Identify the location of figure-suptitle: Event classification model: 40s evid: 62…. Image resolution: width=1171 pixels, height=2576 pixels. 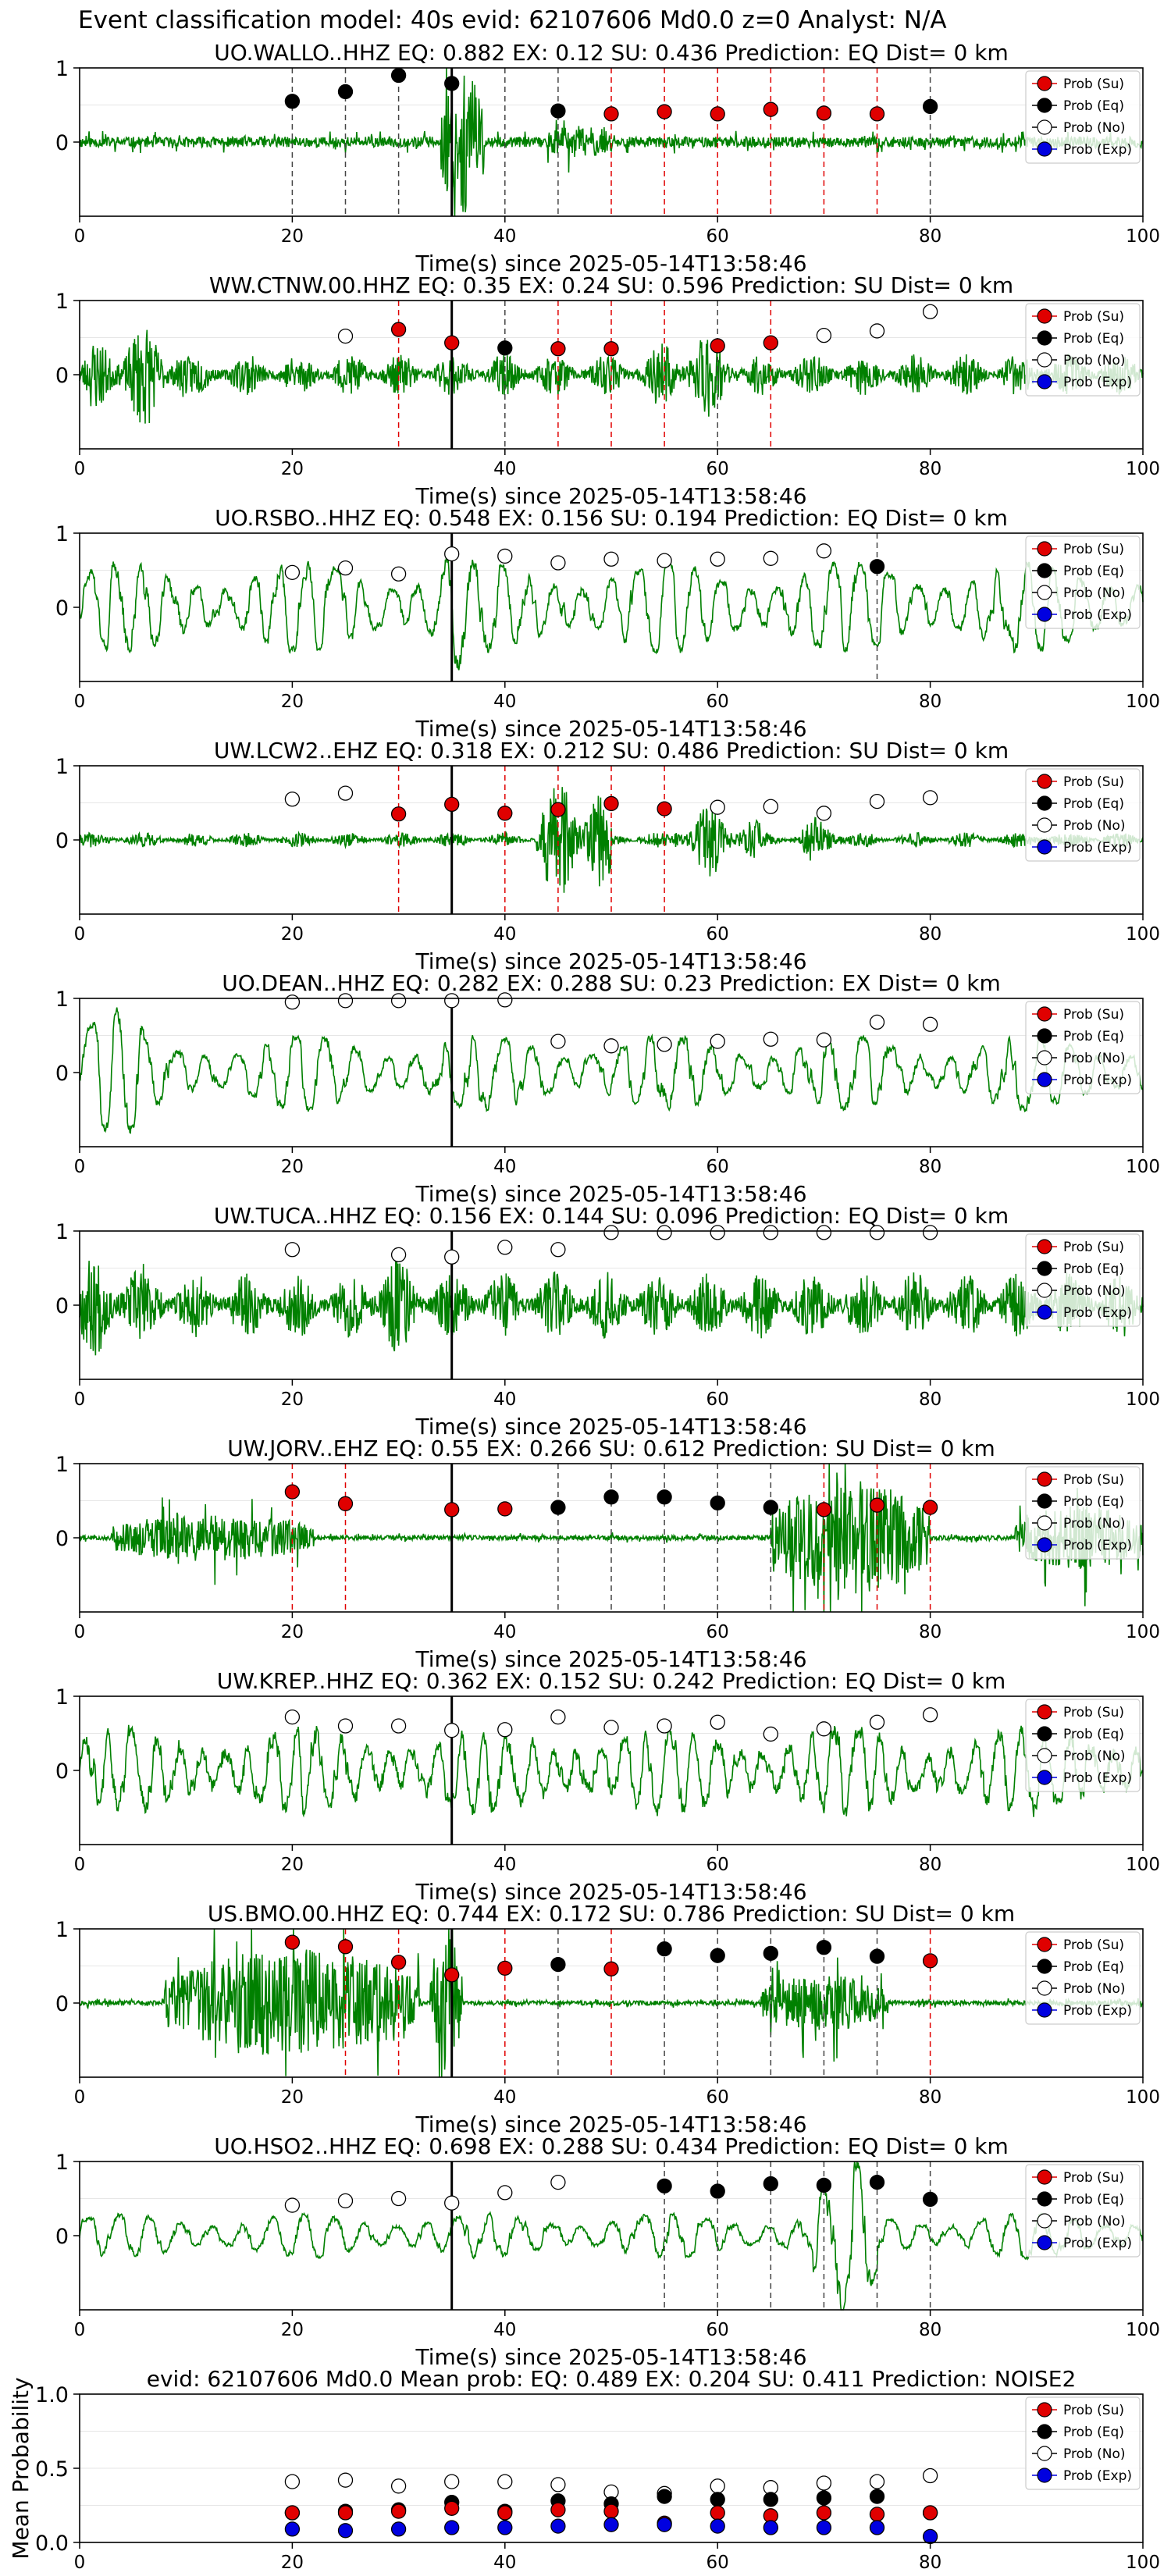
(512, 20).